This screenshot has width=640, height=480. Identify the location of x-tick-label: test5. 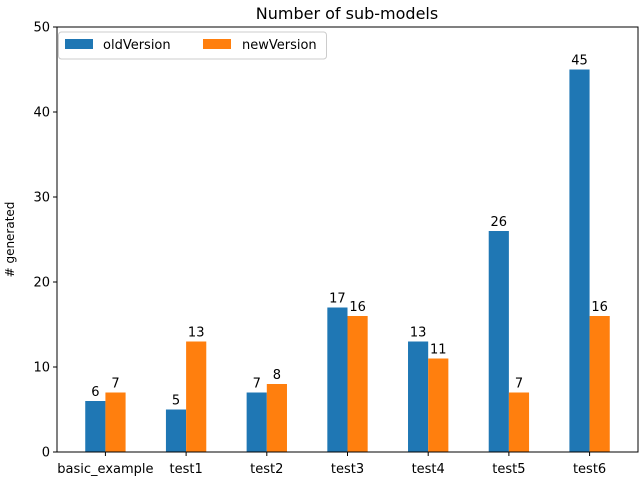
(508, 469).